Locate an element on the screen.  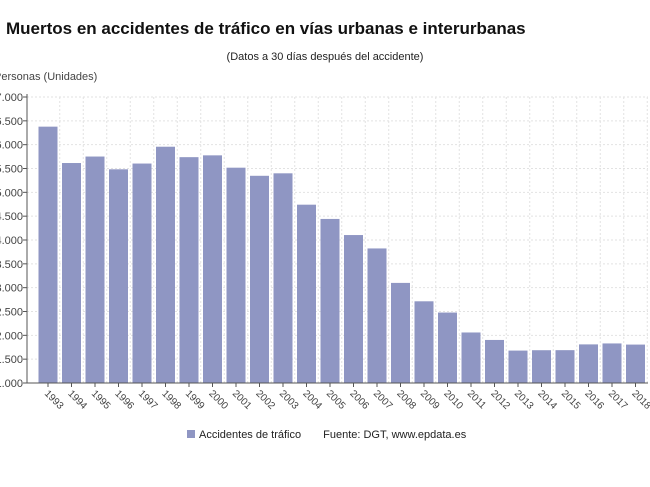
bar-2013 is located at coordinates (518, 366).